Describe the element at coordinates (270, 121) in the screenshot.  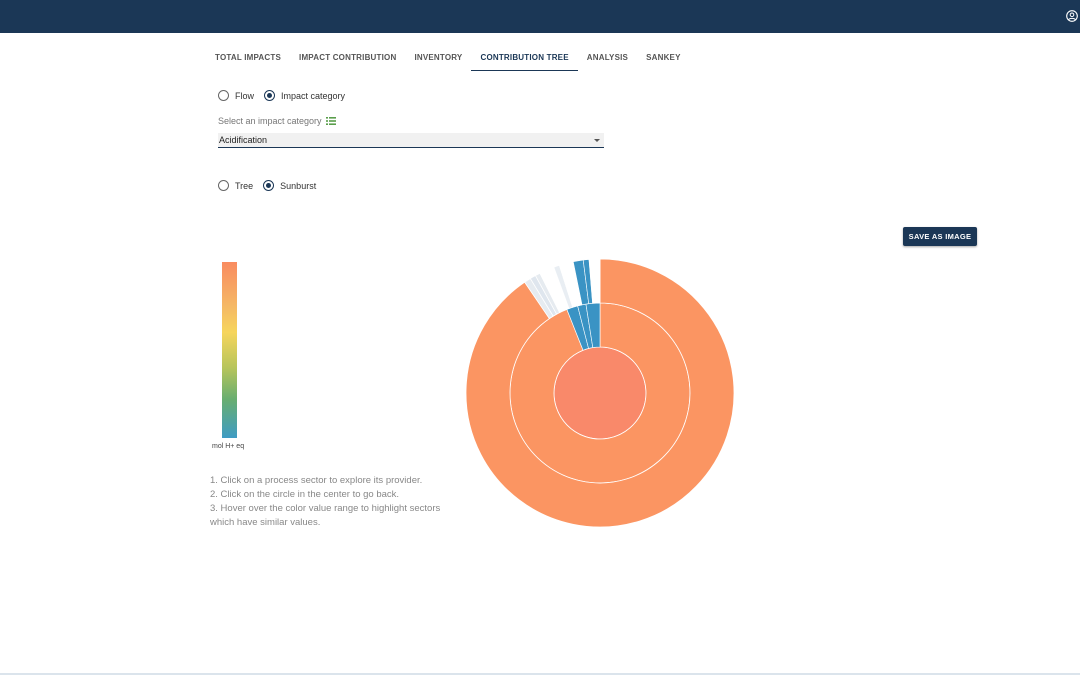
I see `impact-category-label-text: Select an impact category` at that location.